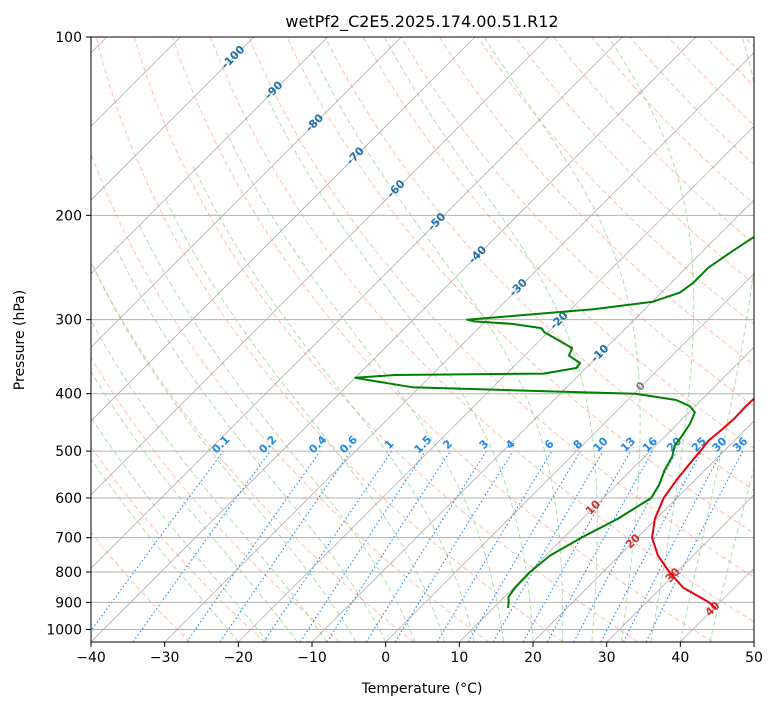  Describe the element at coordinates (165, 658) in the screenshot. I see `x-tick-label: −30` at that location.